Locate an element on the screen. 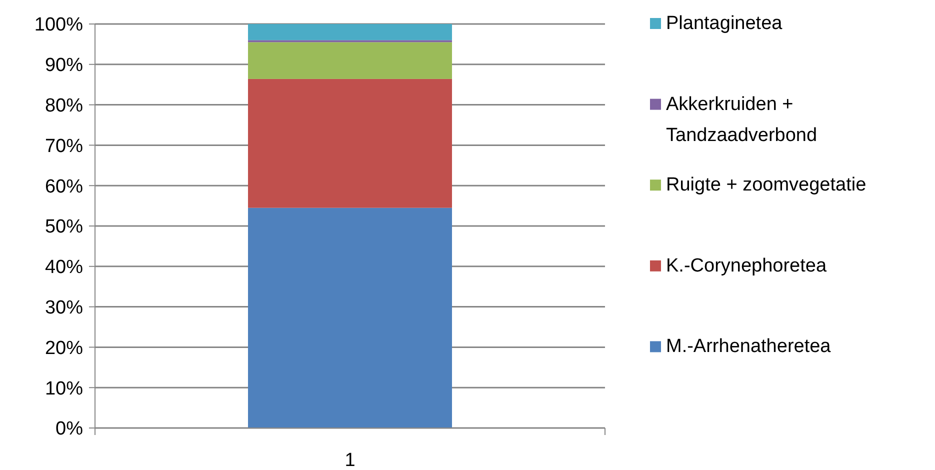 The width and height of the screenshot is (935, 470). legend-label: M.-Arrhenatheretea is located at coordinates (749, 347).